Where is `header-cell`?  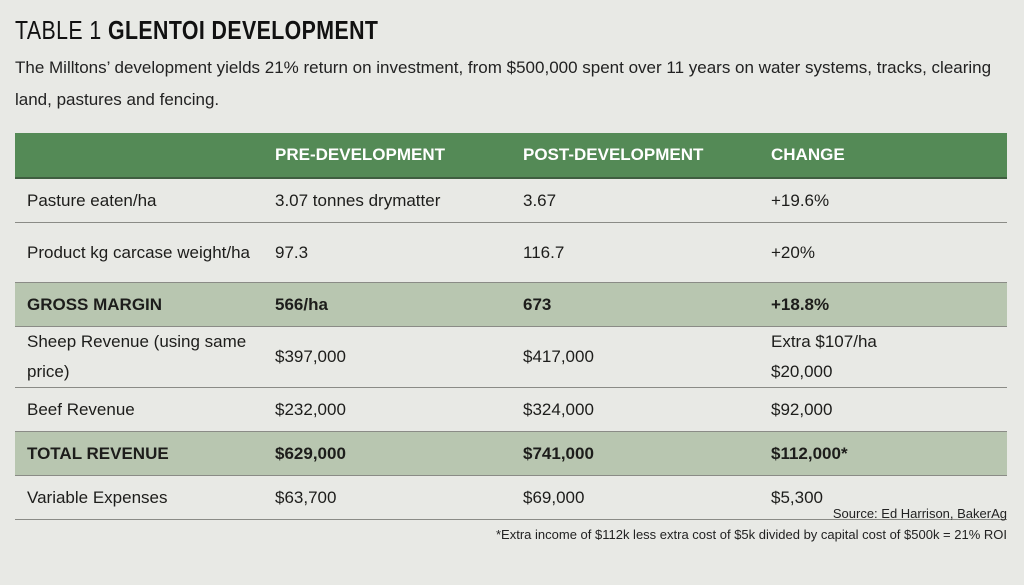 header-cell is located at coordinates (139, 156).